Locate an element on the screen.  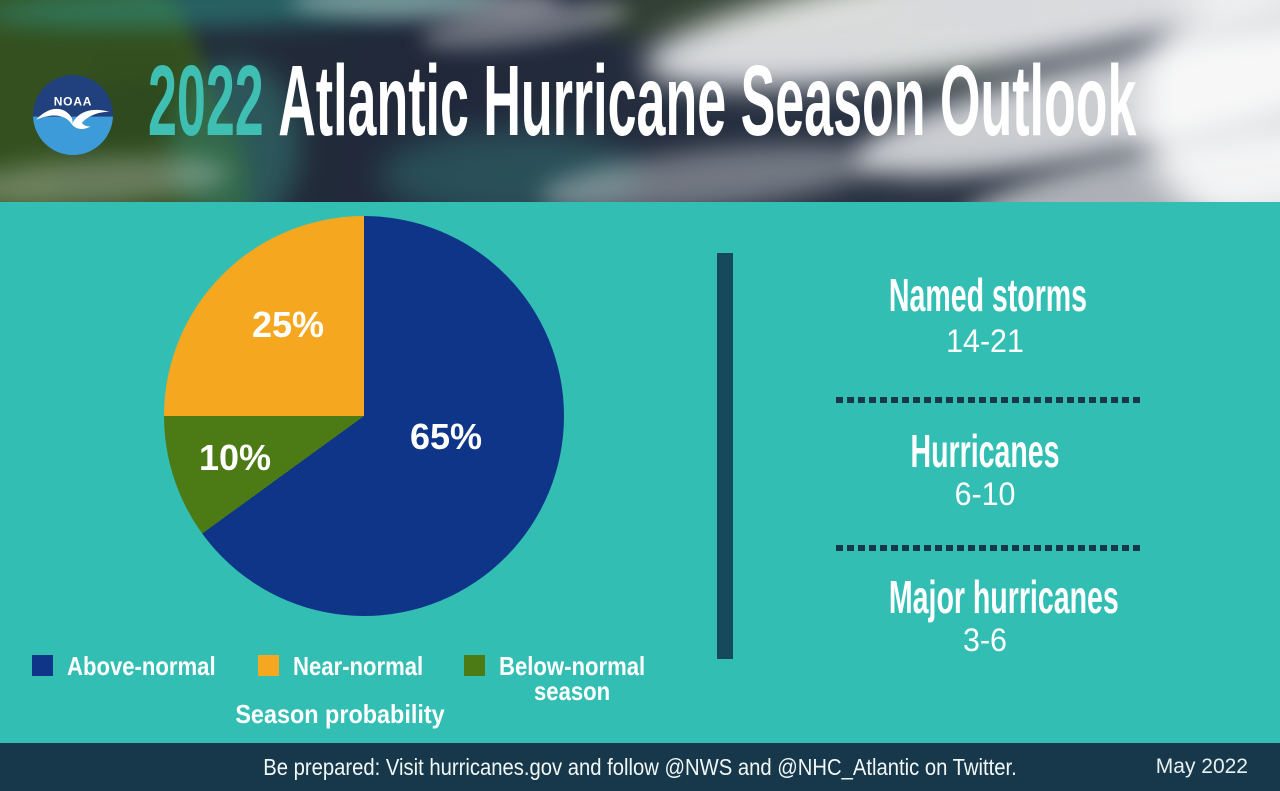
title-text: Atlantic Hurricane Season Outlook is located at coordinates (707, 100).